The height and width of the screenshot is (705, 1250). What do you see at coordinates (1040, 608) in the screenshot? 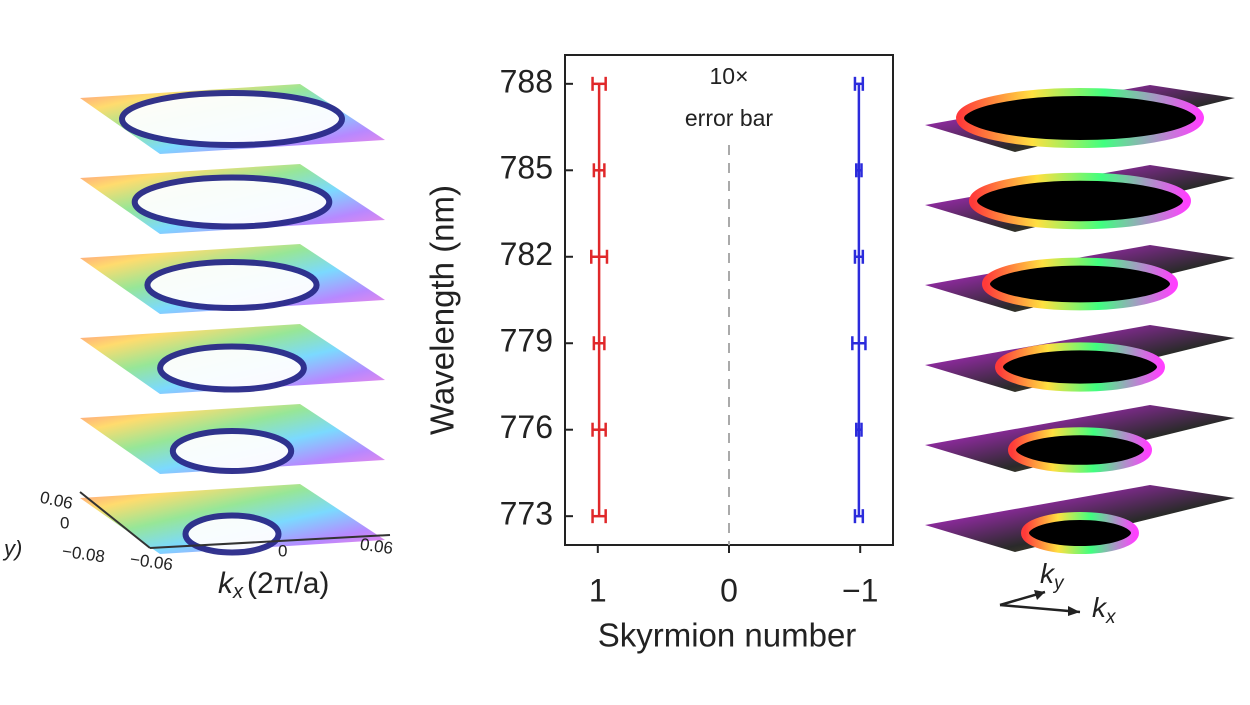
I see `arrow` at bounding box center [1040, 608].